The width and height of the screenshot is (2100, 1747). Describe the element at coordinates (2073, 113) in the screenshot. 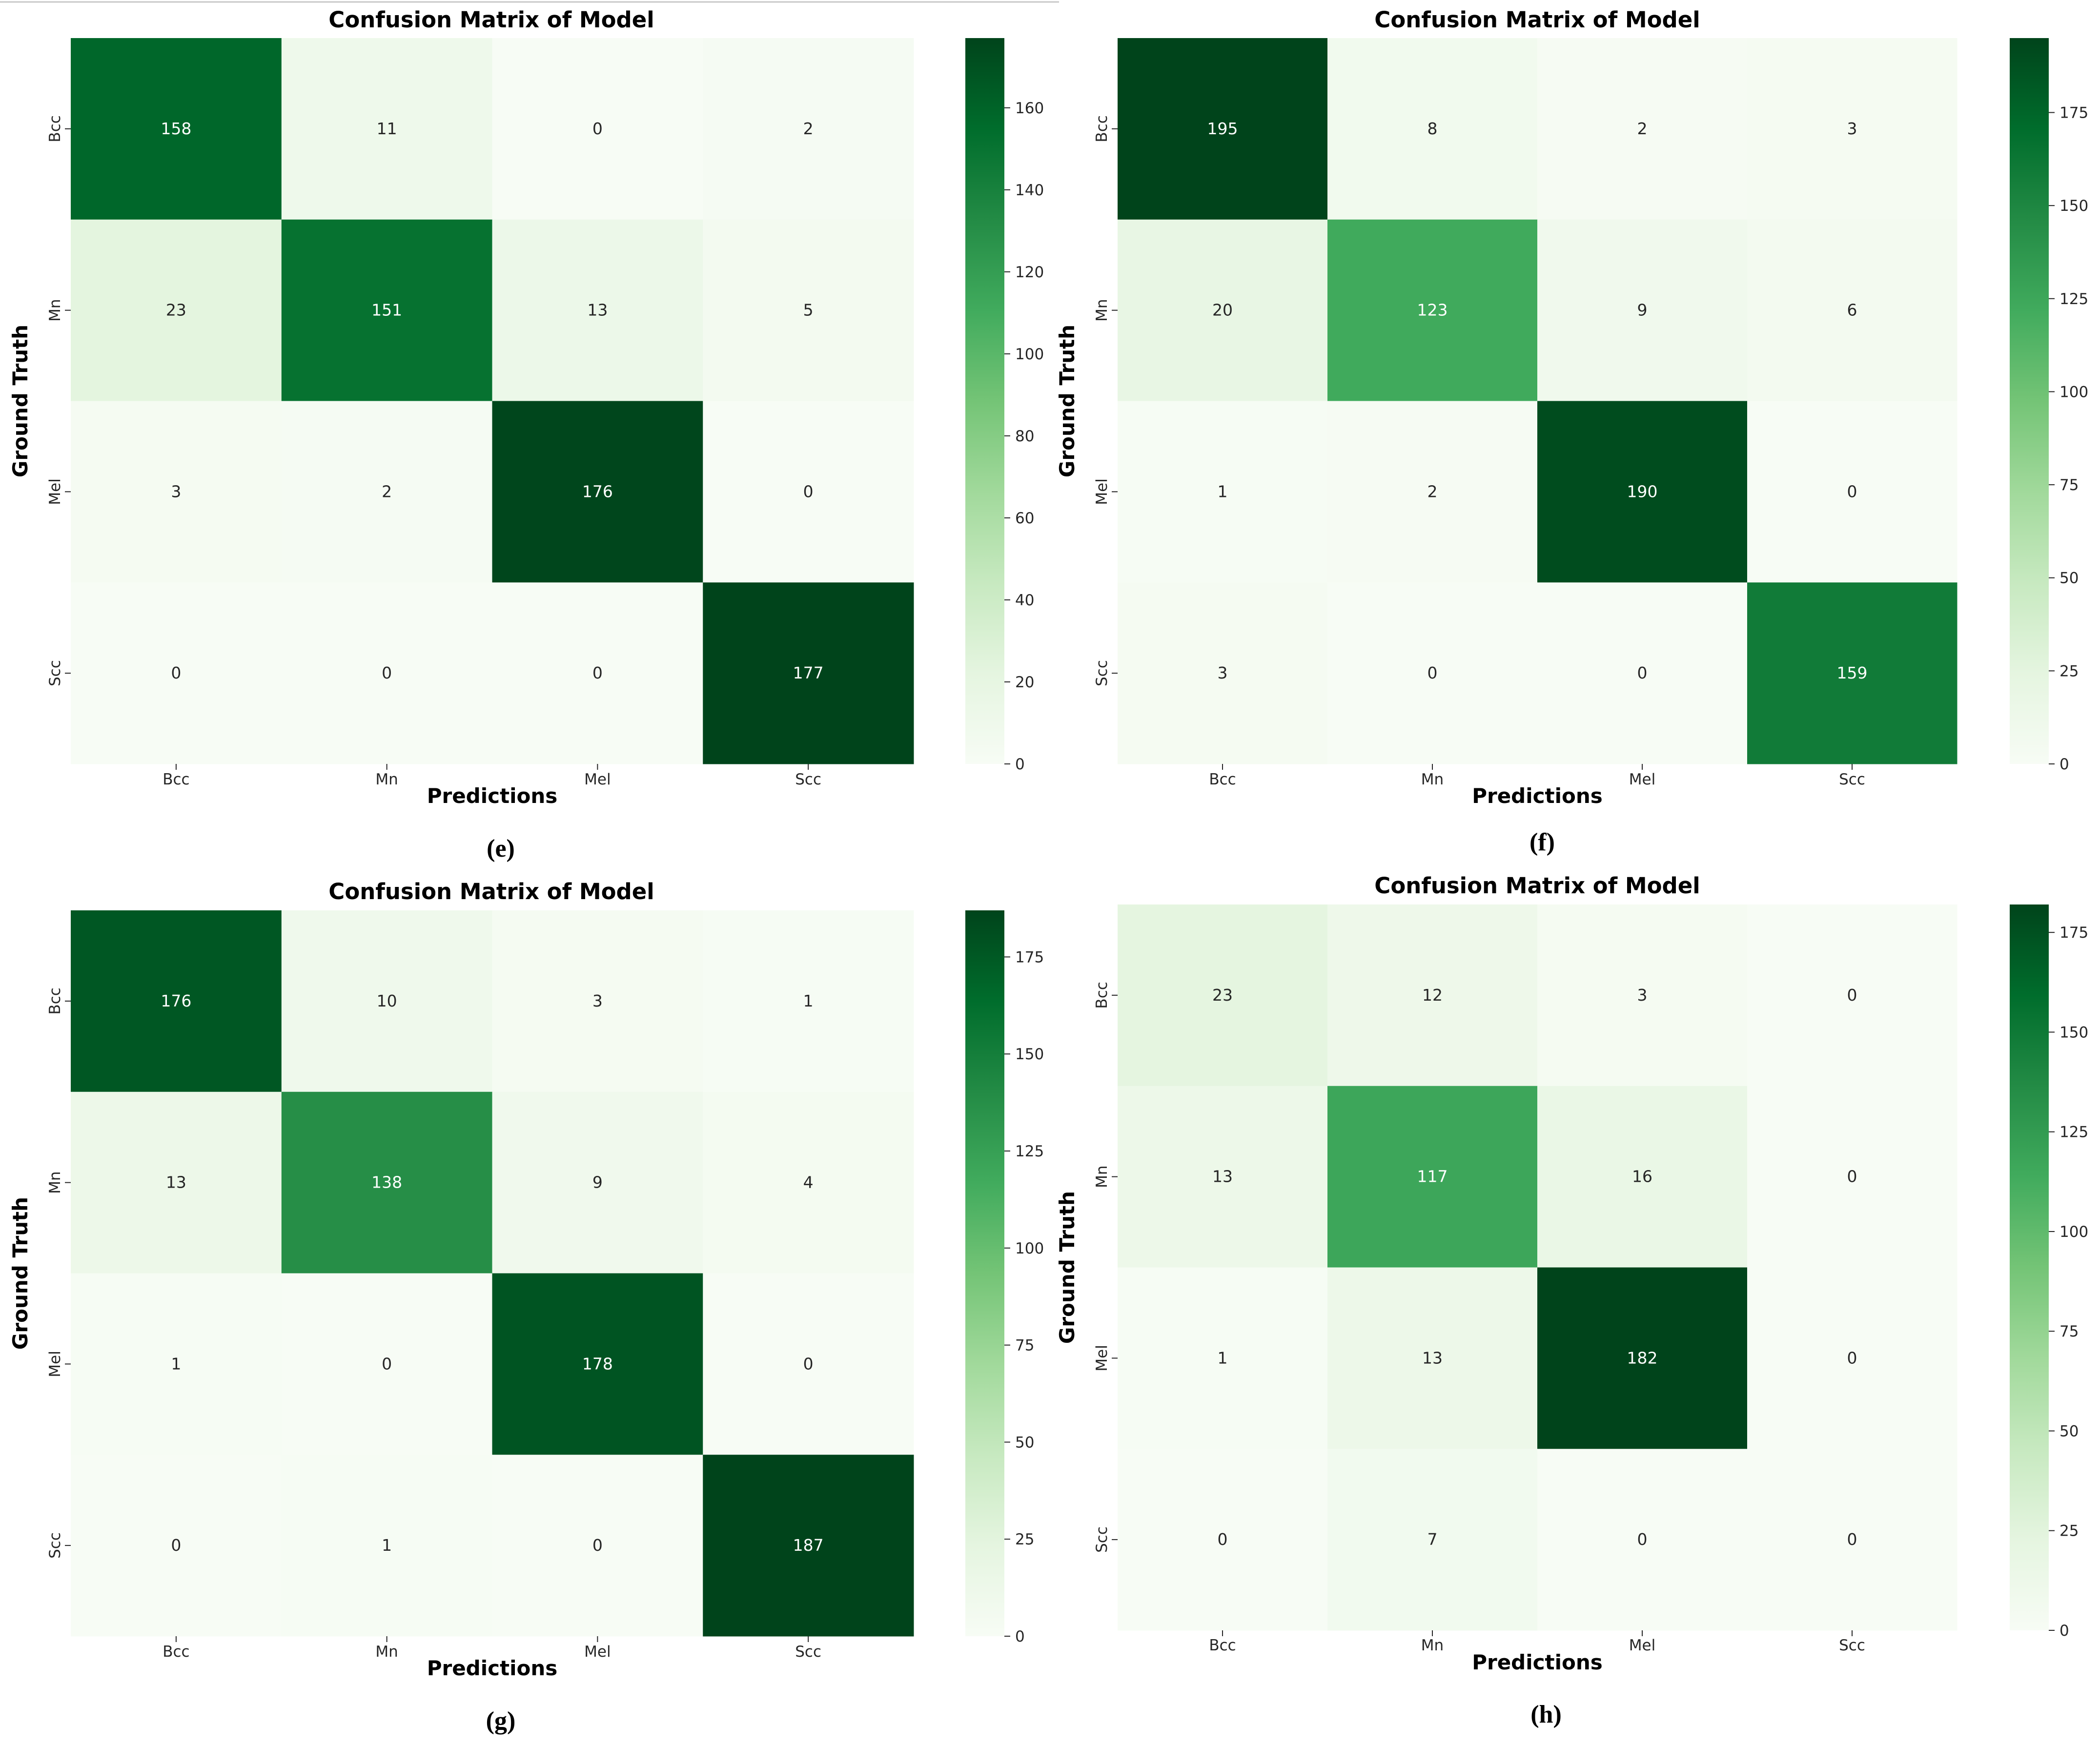

I see `colorbar-tick-label: 175` at that location.